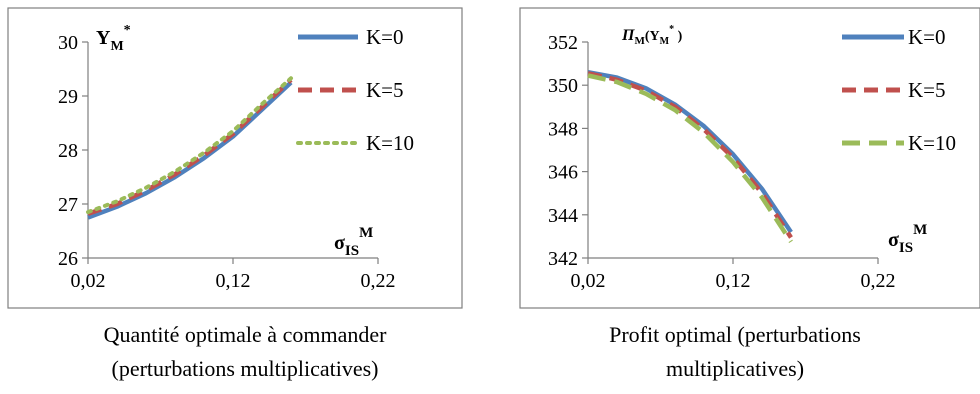 Image resolution: width=980 pixels, height=394 pixels. What do you see at coordinates (113, 38) in the screenshot?
I see `y-axis-label: YM*` at bounding box center [113, 38].